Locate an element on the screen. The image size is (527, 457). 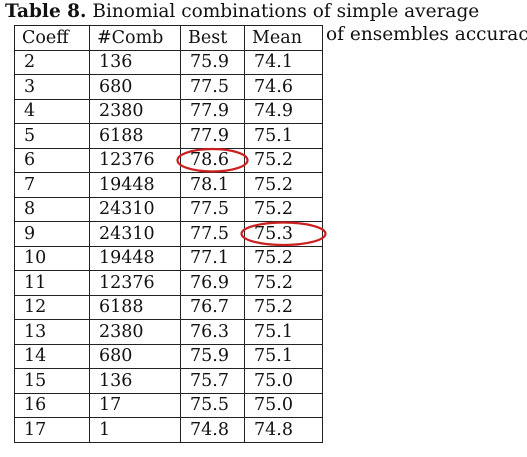
header-best: Best is located at coordinates (212, 38).